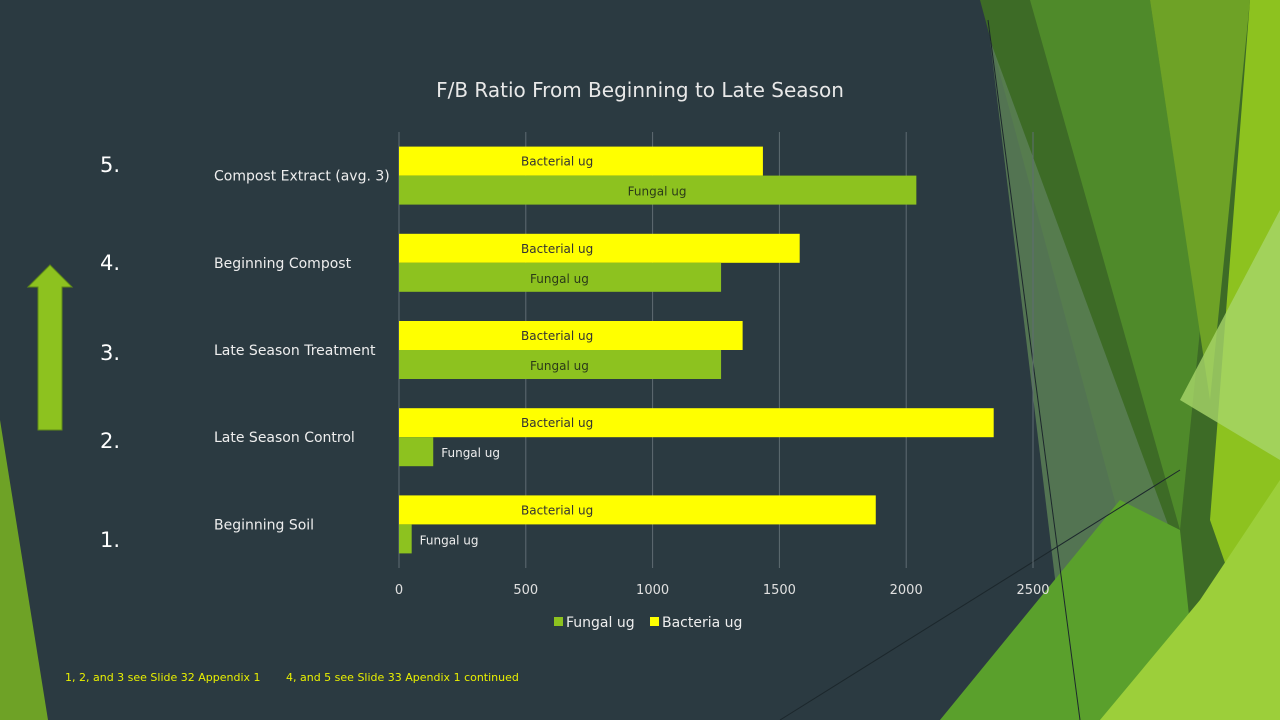 Image resolution: width=1280 pixels, height=720 pixels. I want to click on x-tick-label: 0, so click(399, 590).